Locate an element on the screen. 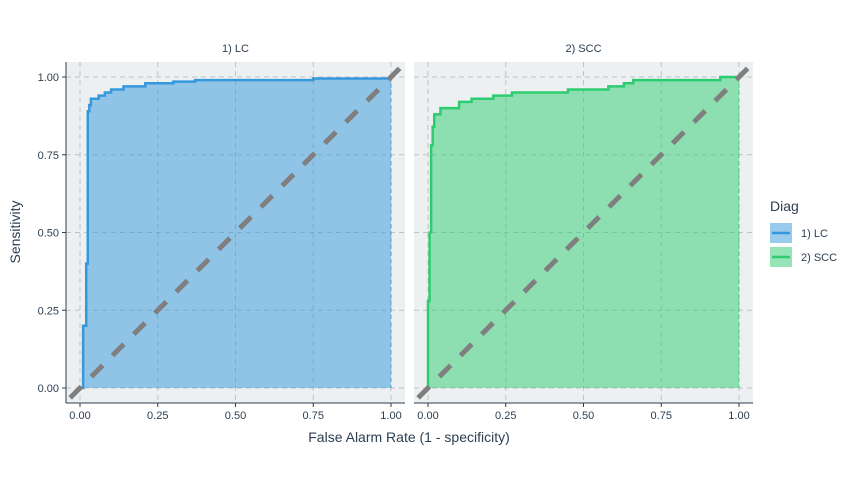 The image size is (853, 480). panel-title: 2) SCC is located at coordinates (583, 49).